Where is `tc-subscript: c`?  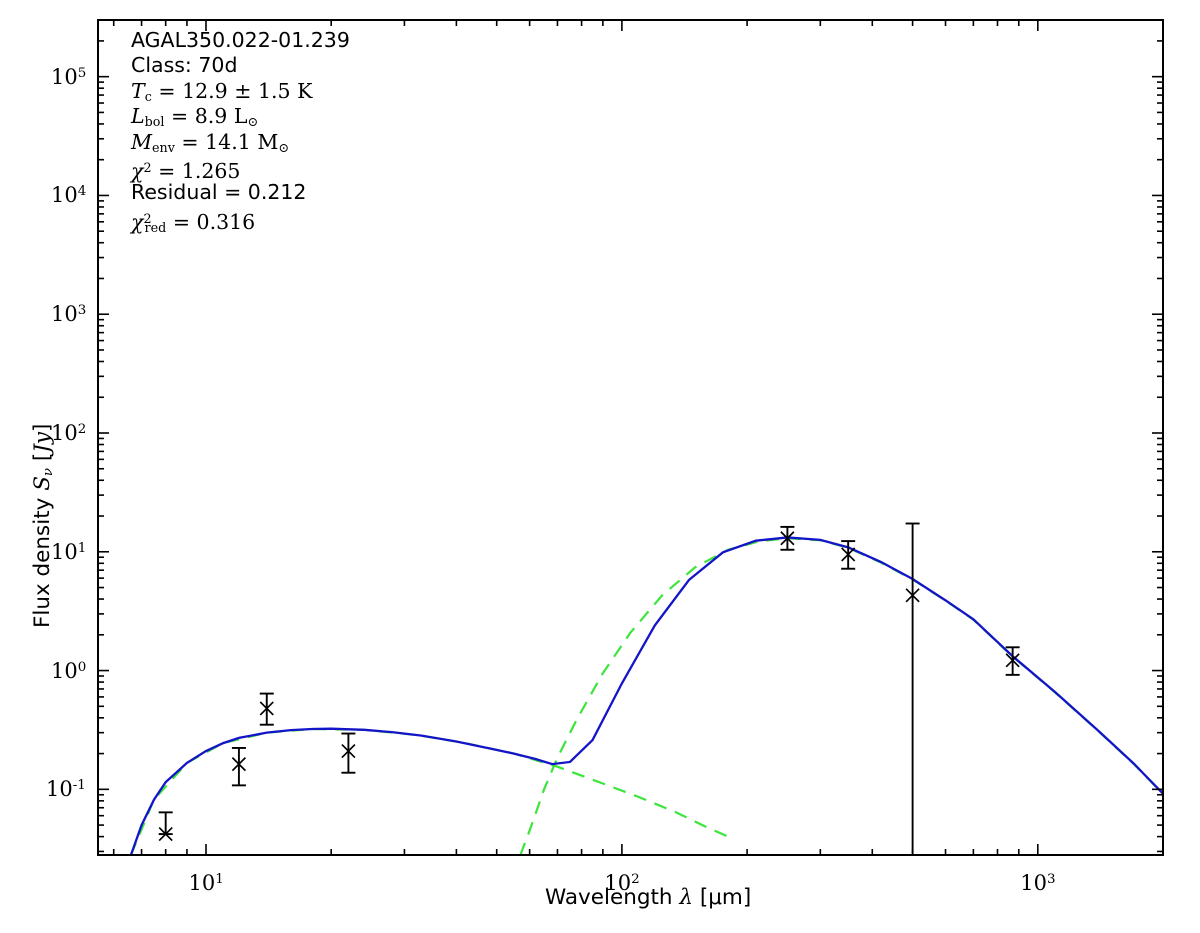 tc-subscript: c is located at coordinates (148, 96).